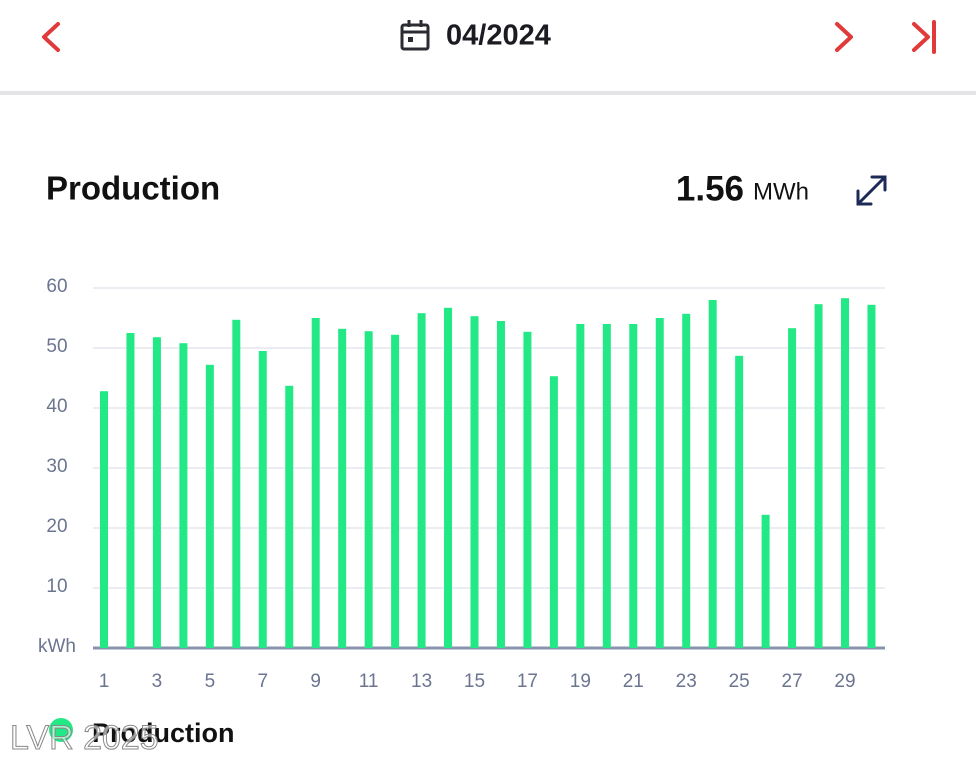 The image size is (976, 773). I want to click on x-tick-label: 9, so click(315, 681).